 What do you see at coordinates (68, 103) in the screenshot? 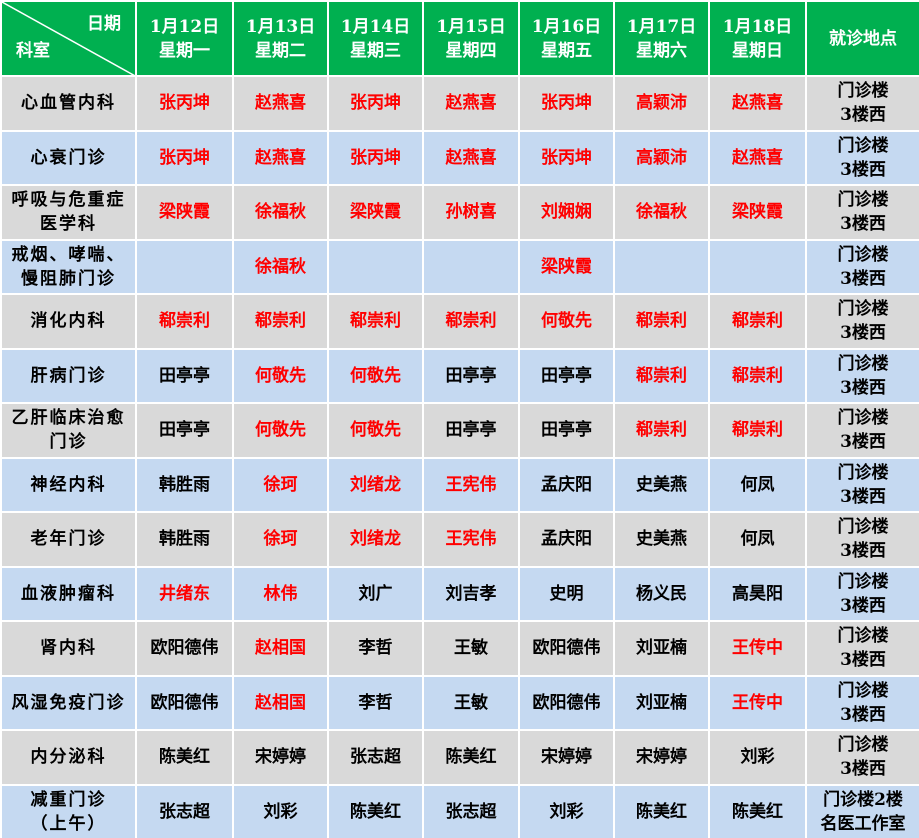
I see `department: 心血管内科` at bounding box center [68, 103].